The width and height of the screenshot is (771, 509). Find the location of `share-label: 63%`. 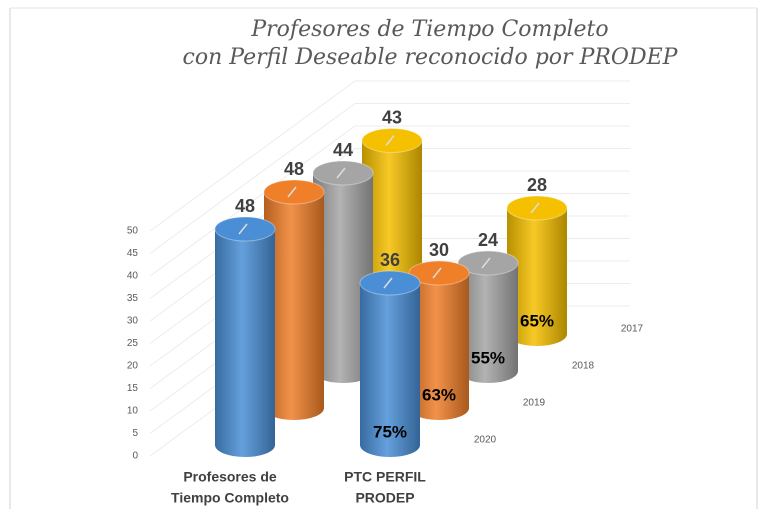

share-label: 63% is located at coordinates (439, 394).